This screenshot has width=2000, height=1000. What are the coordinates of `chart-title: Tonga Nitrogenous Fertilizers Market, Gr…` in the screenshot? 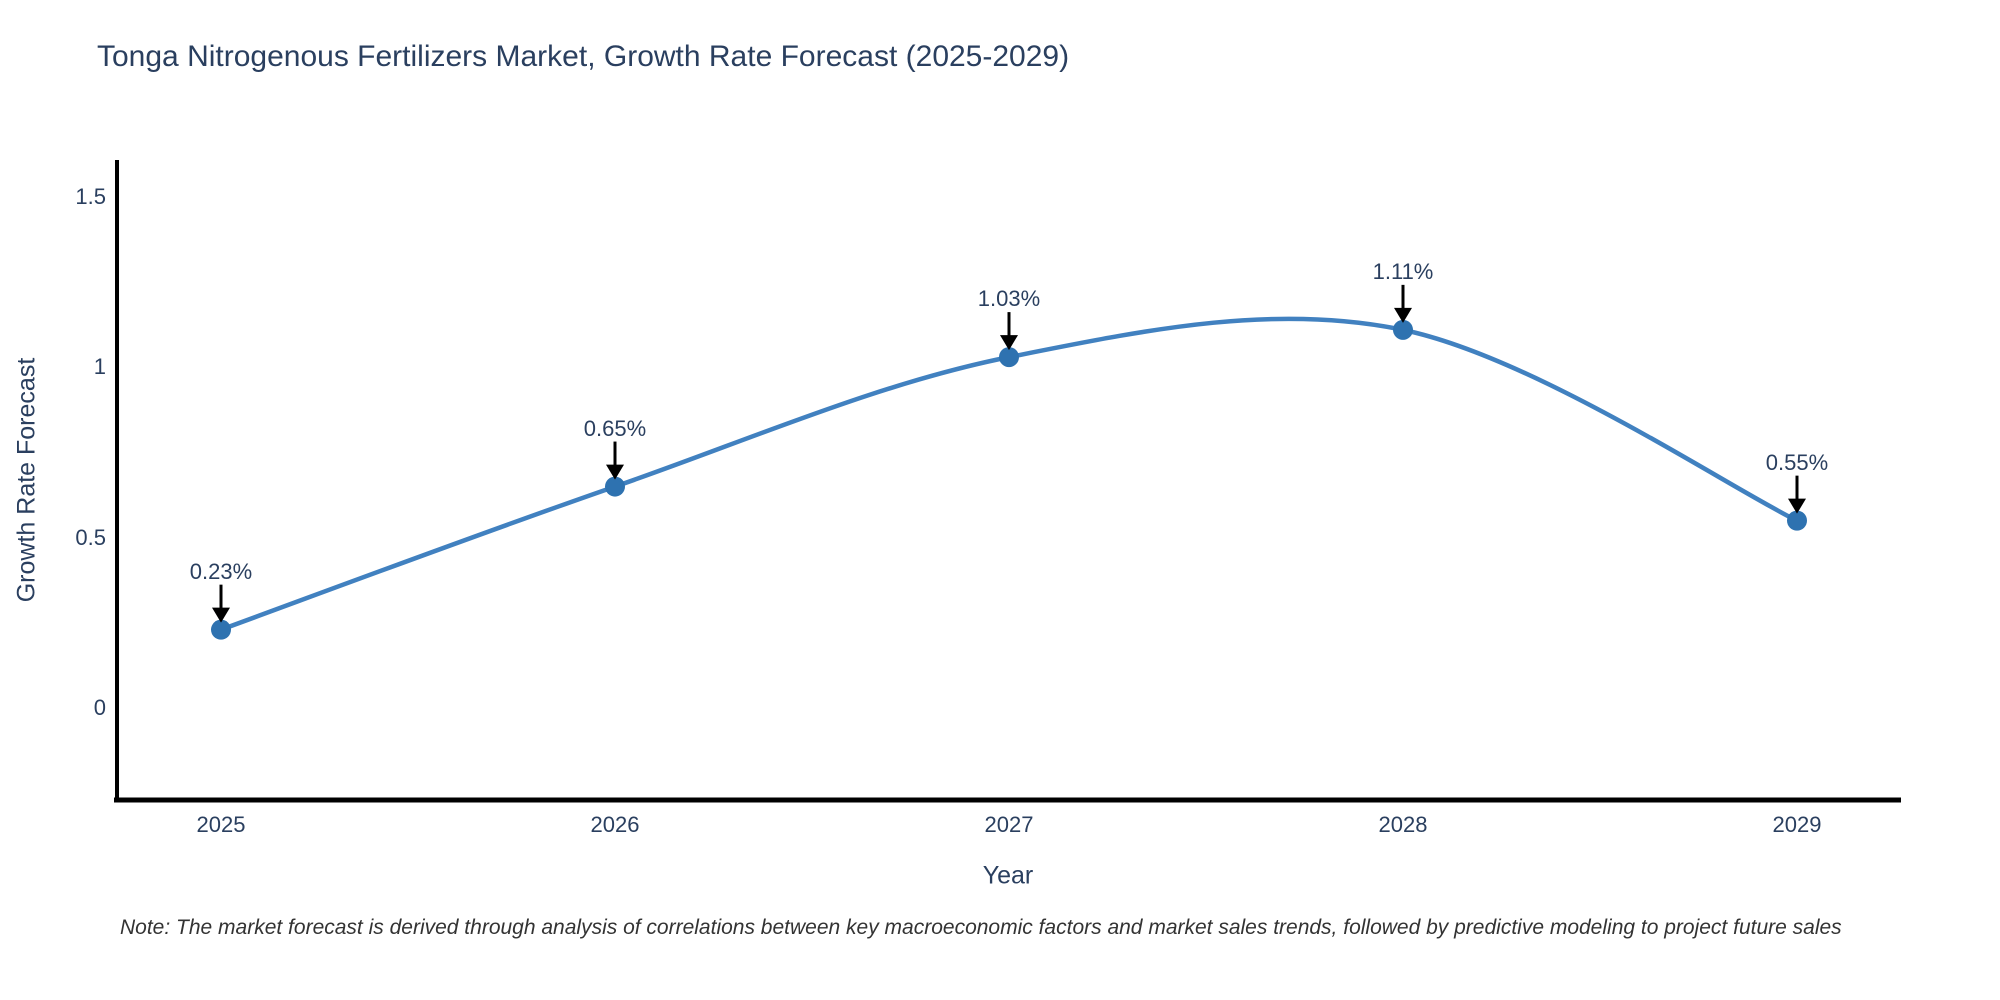 It's located at (583, 56).